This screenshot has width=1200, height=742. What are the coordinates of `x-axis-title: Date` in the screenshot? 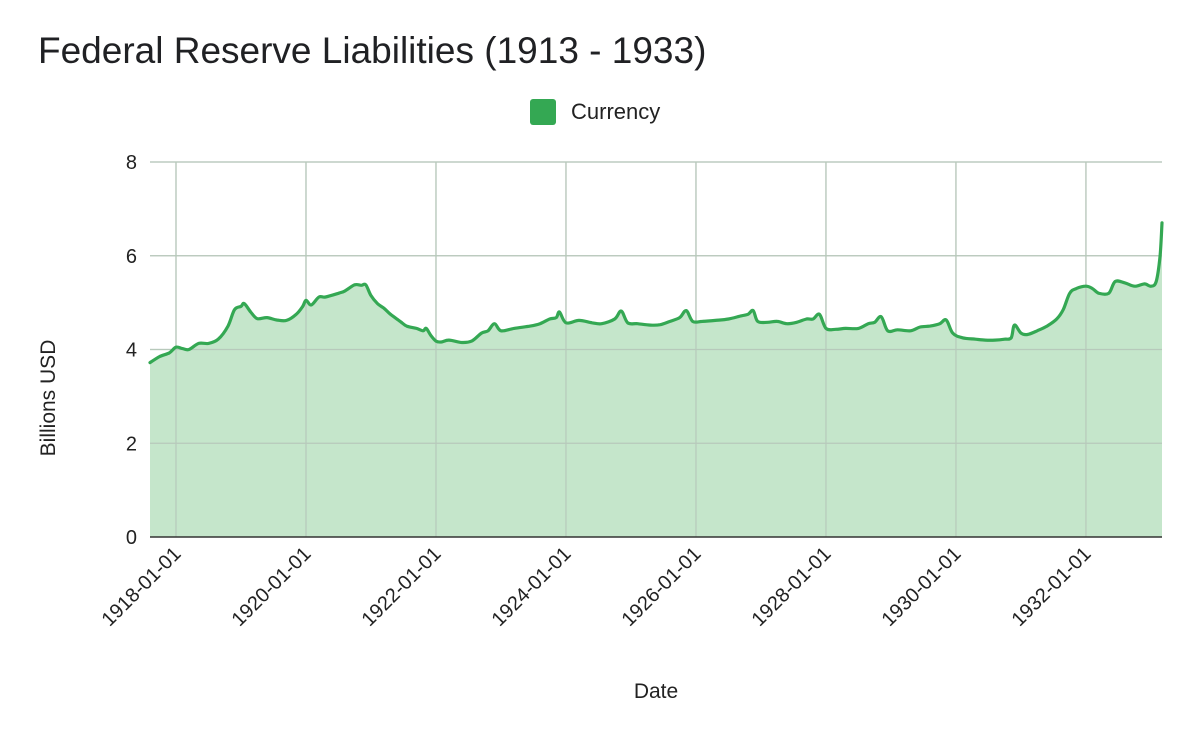 It's located at (656, 691).